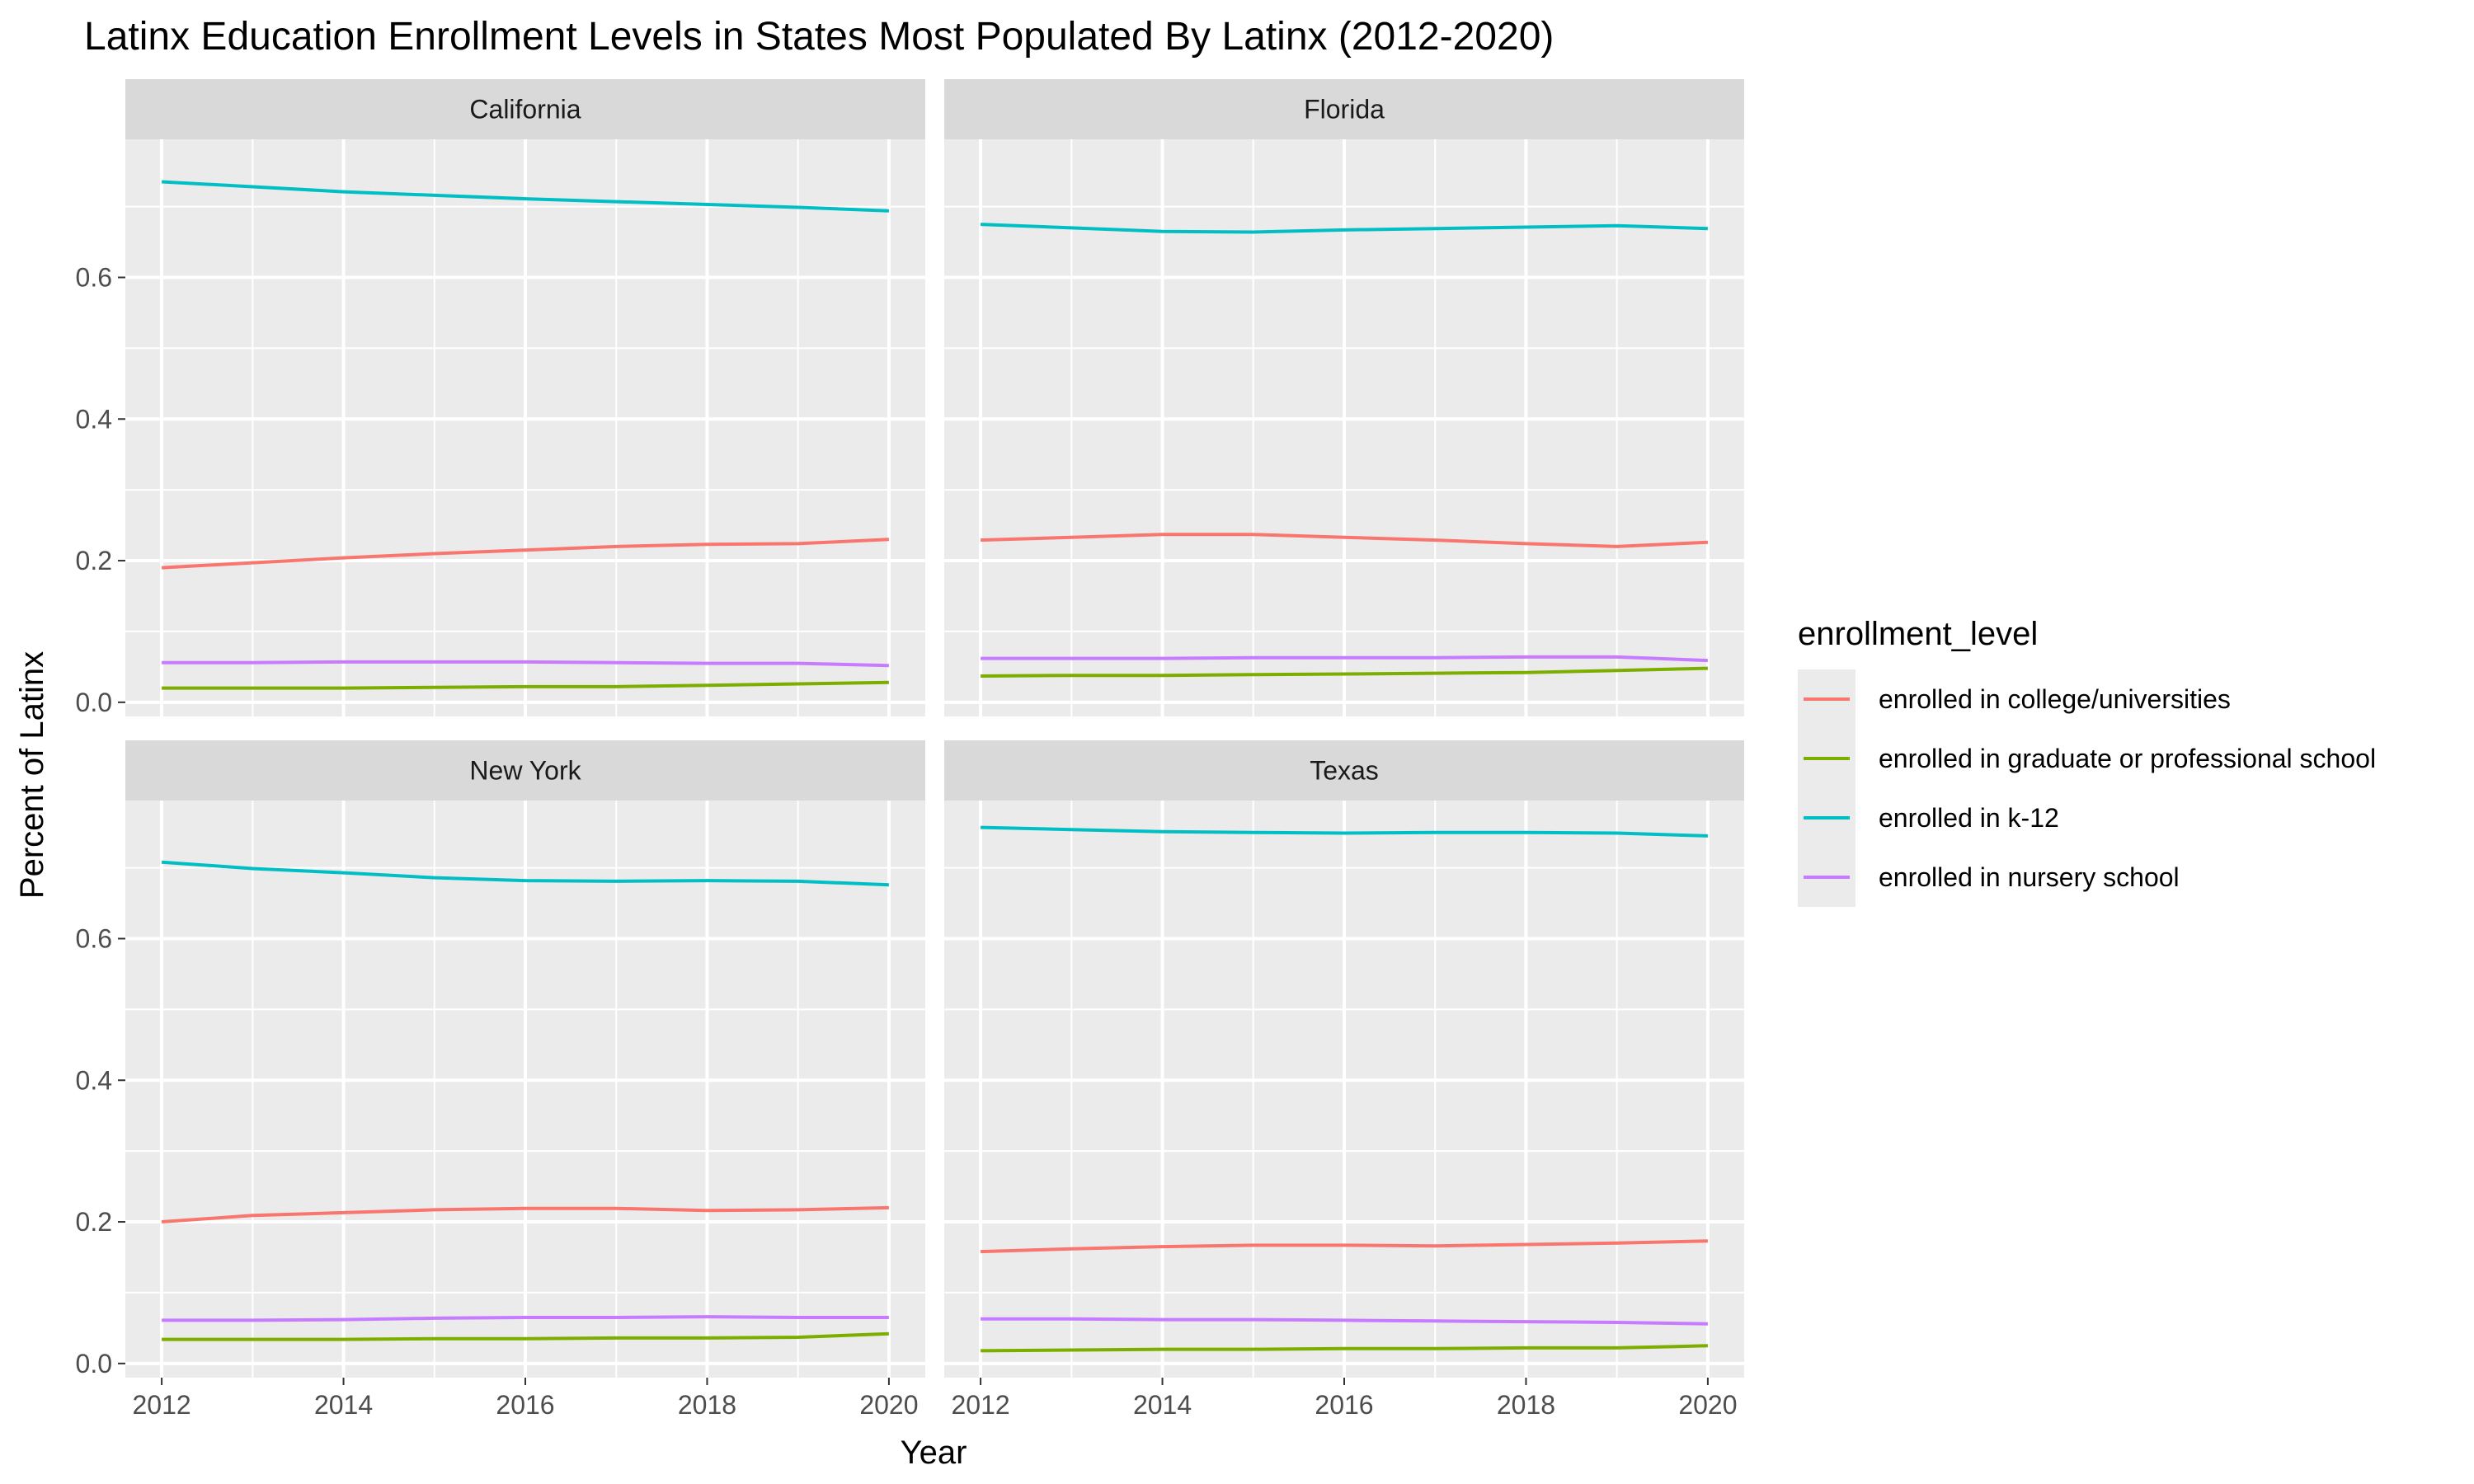 The image size is (2474, 1484). What do you see at coordinates (1344, 1348) in the screenshot?
I see `series-line-texas-enrolled-in-graduate-or-professional-school` at bounding box center [1344, 1348].